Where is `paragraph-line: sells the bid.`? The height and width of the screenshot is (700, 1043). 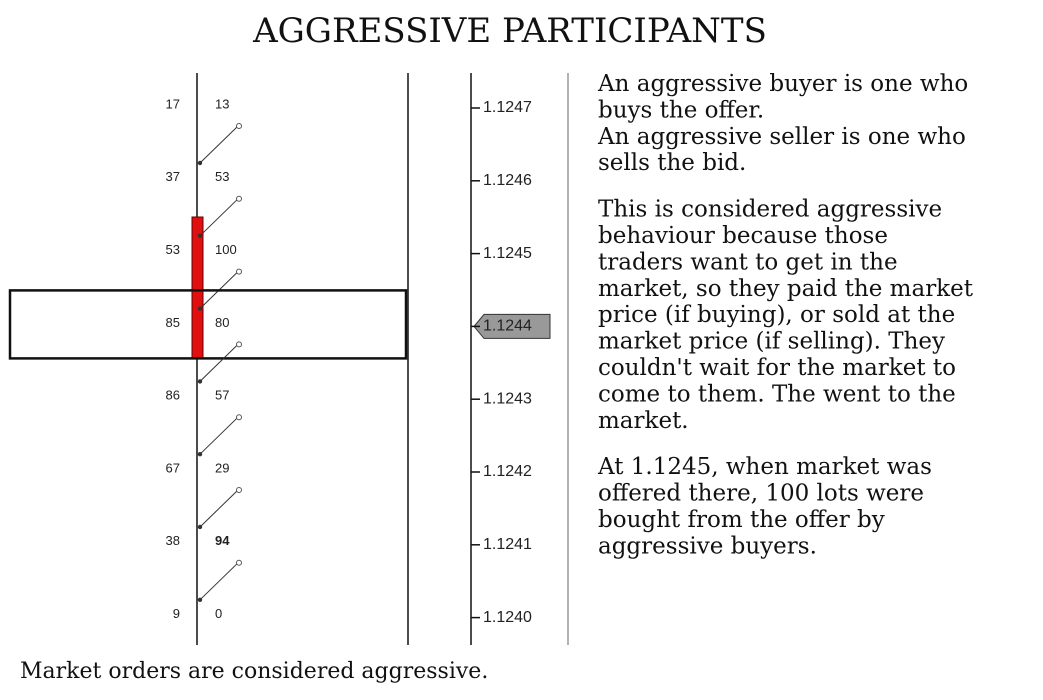
paragraph-line: sells the bid. is located at coordinates (672, 163).